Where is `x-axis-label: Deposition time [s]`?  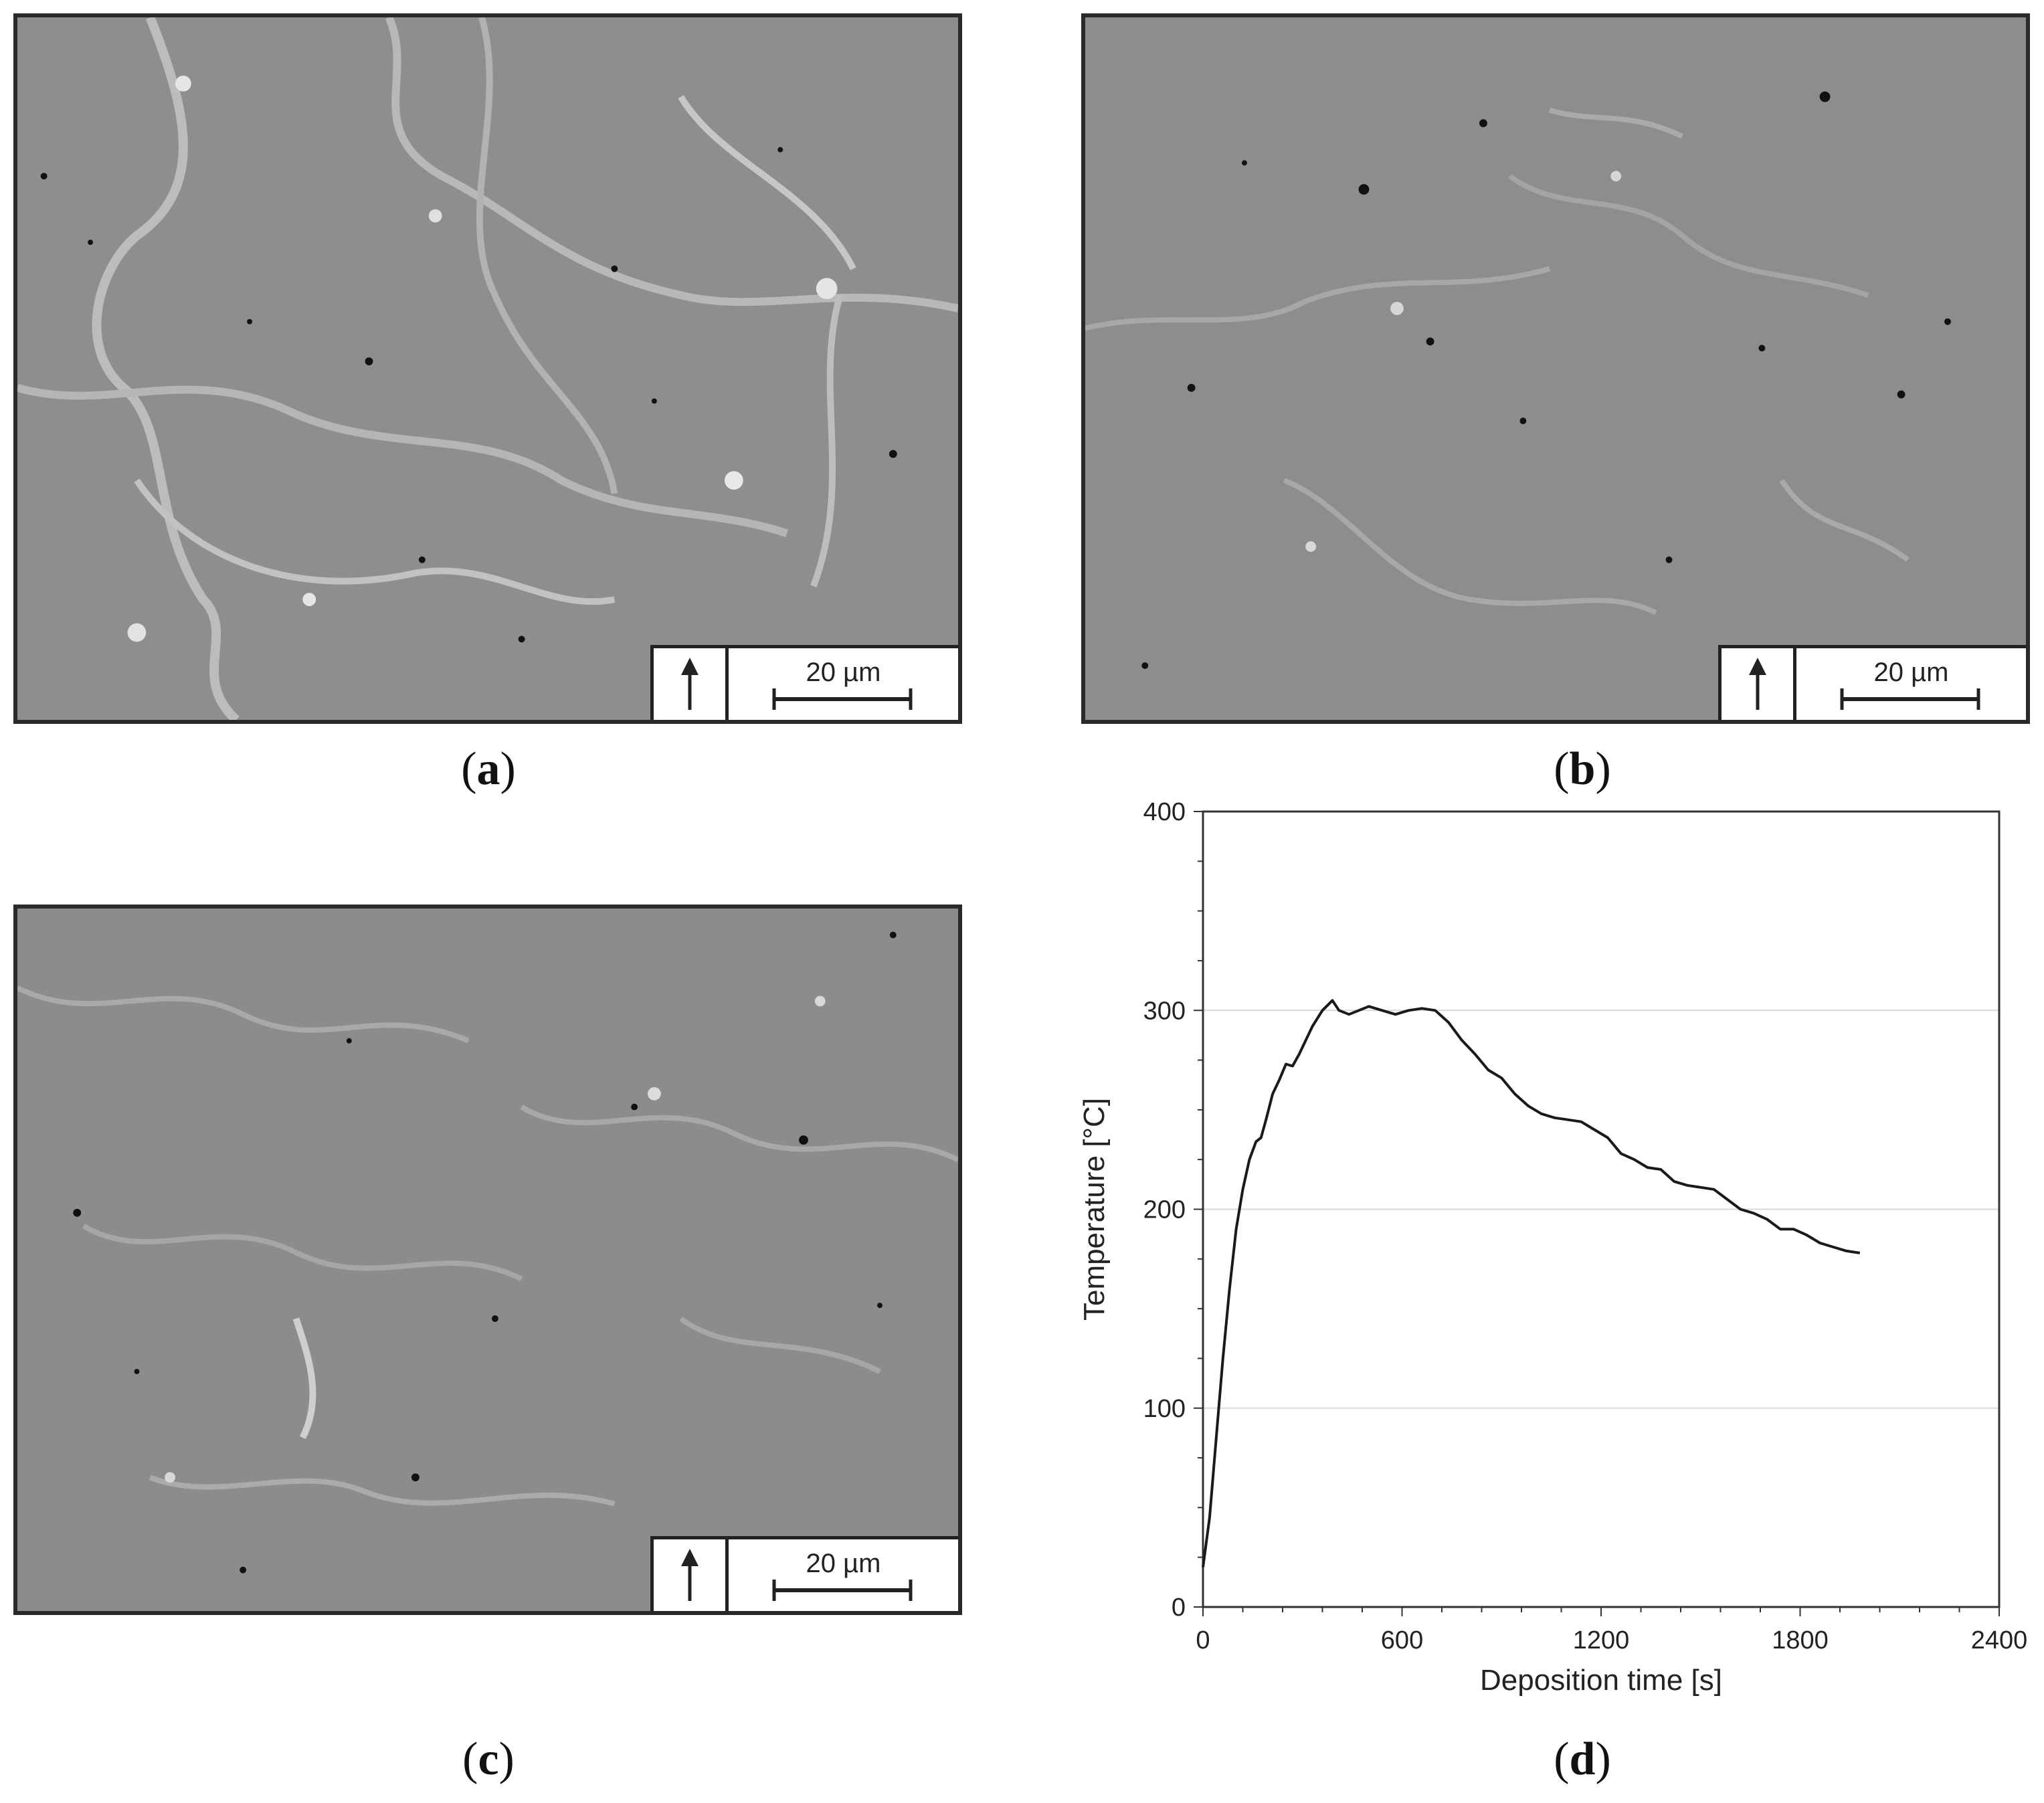
x-axis-label: Deposition time [s] is located at coordinates (1601, 1681).